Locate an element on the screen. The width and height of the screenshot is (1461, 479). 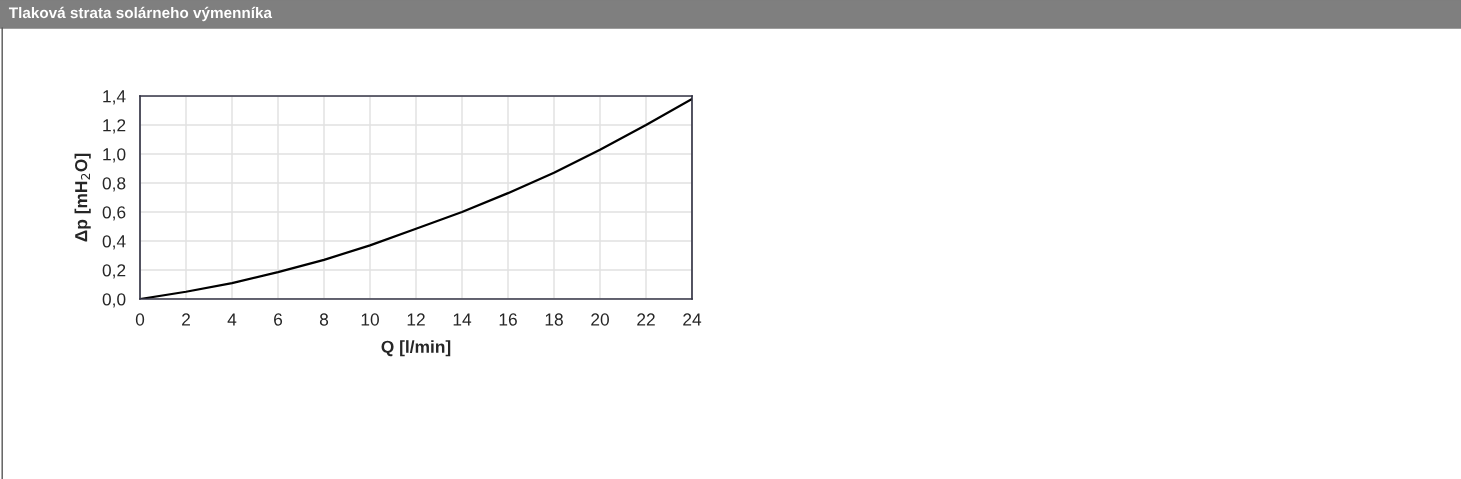
x-tick-label: 6 is located at coordinates (278, 319).